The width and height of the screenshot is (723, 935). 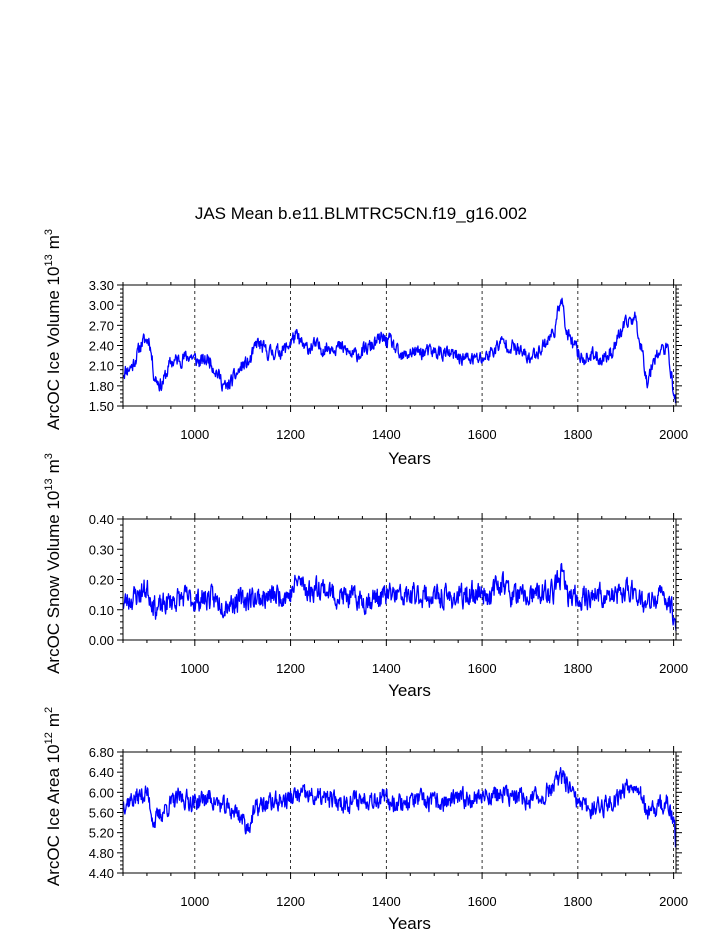 What do you see at coordinates (101, 386) in the screenshot?
I see `y-tick-label: 1.80` at bounding box center [101, 386].